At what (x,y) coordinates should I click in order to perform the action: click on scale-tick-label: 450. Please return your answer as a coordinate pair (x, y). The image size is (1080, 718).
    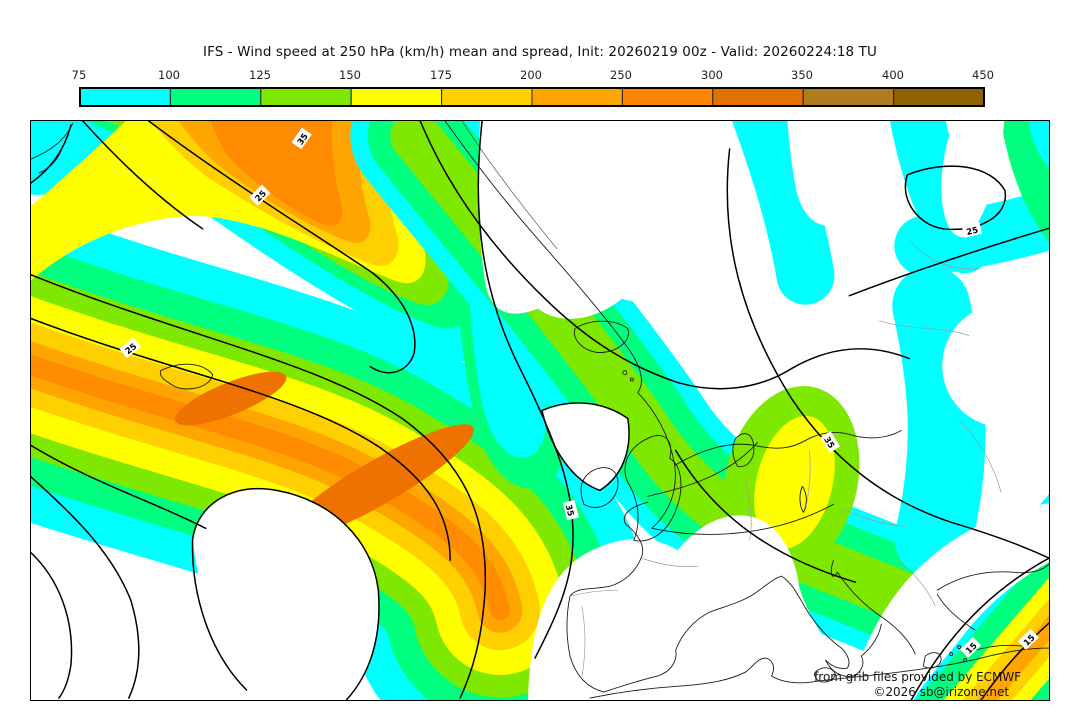
    Looking at the image, I should click on (983, 75).